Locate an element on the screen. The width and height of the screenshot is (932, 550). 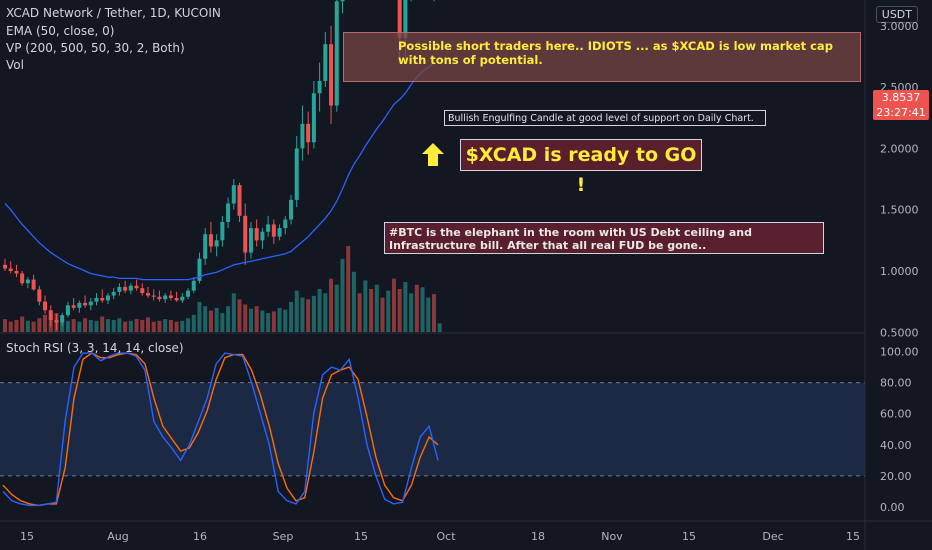
symbol-title: XCAD Network / Tether, 1D, KUCOIN is located at coordinates (113, 13).